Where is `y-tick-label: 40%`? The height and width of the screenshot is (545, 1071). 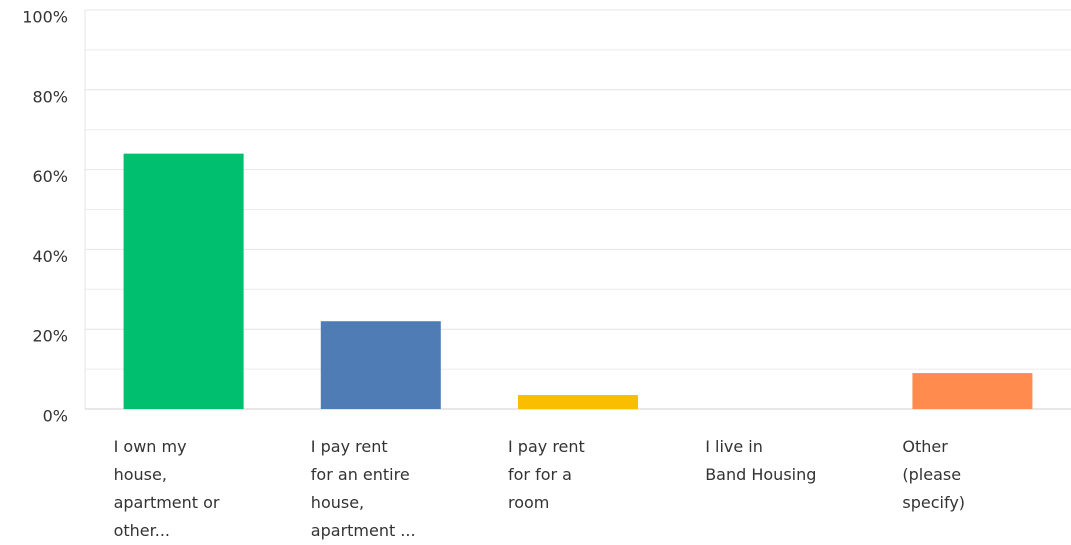
y-tick-label: 40% is located at coordinates (50, 256).